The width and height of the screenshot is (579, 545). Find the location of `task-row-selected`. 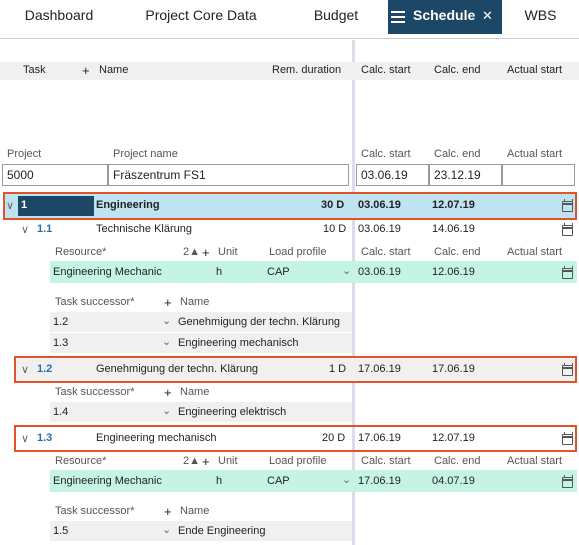

task-row-selected is located at coordinates (290, 206).